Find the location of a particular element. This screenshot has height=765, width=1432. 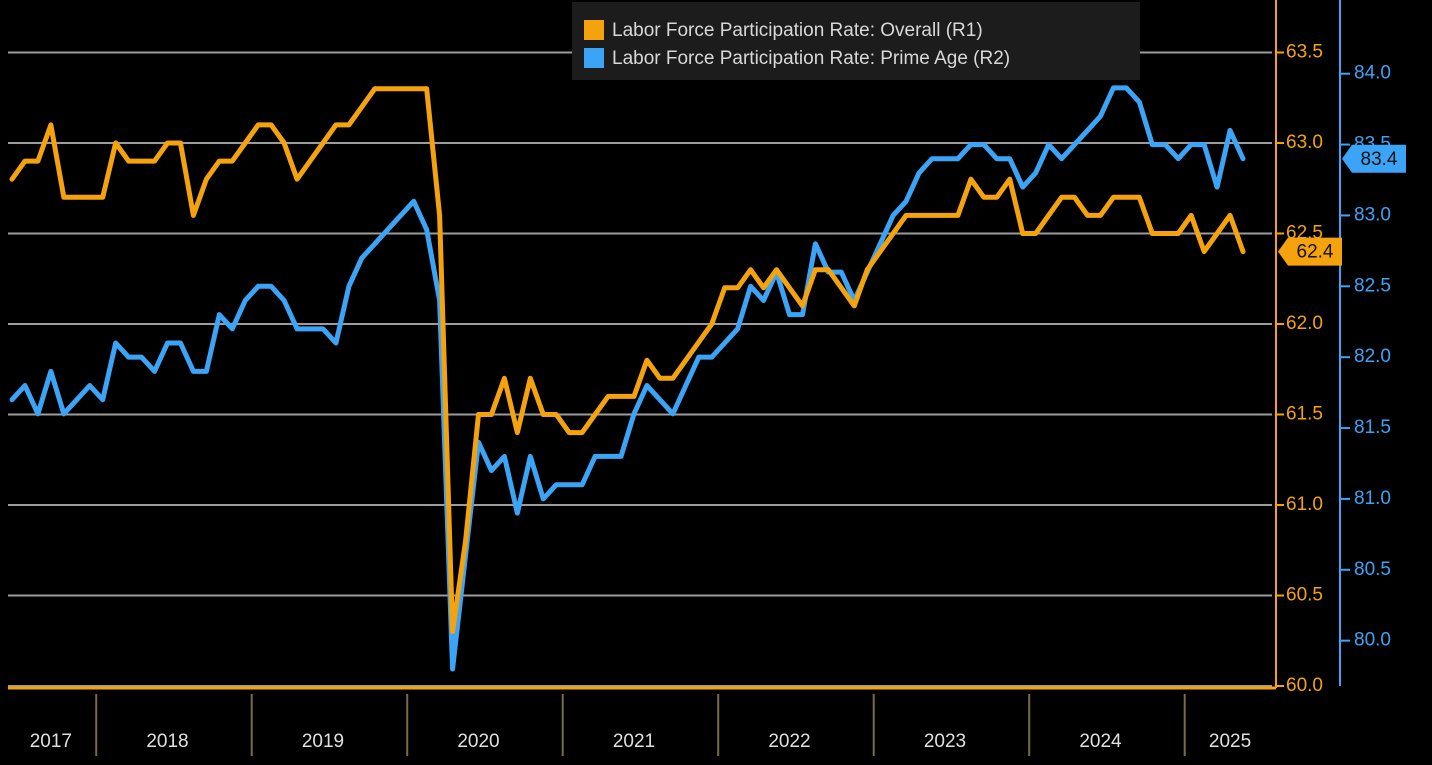

x-tick-label: 2025 is located at coordinates (1230, 741).